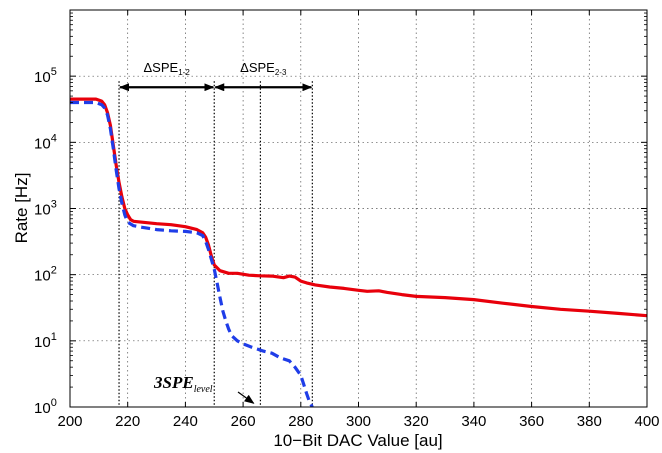 The image size is (662, 453). Describe the element at coordinates (45, 341) in the screenshot. I see `y-tick-label: 10¹` at that location.